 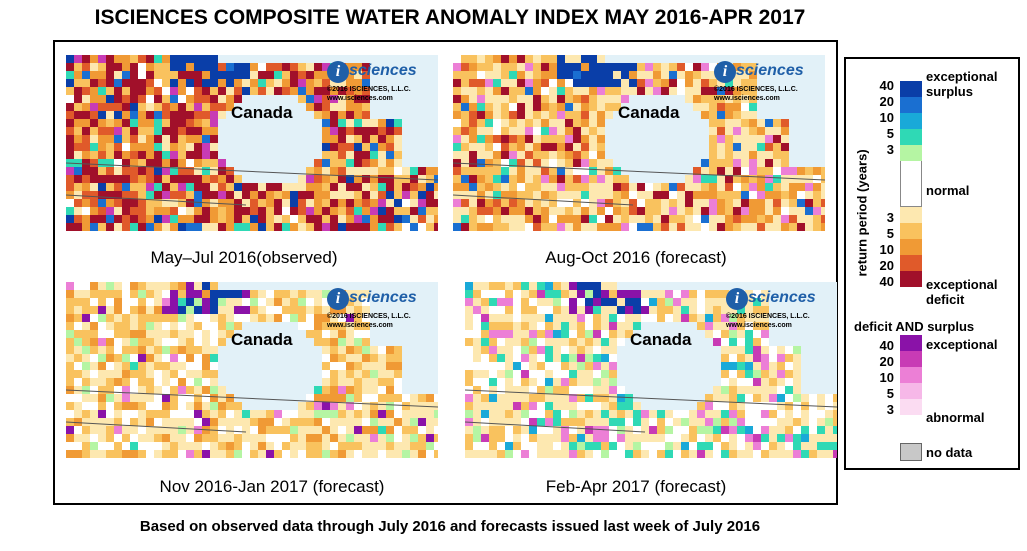 I want to click on legend-tick-deficit-40: 40, so click(x=886, y=281).